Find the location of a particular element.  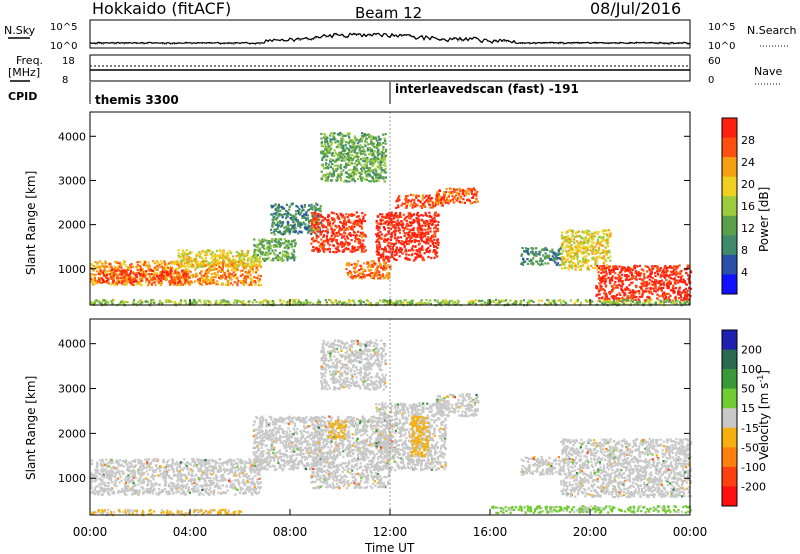

nsky-tick-bottom-right: 10^0 is located at coordinates (721, 46).